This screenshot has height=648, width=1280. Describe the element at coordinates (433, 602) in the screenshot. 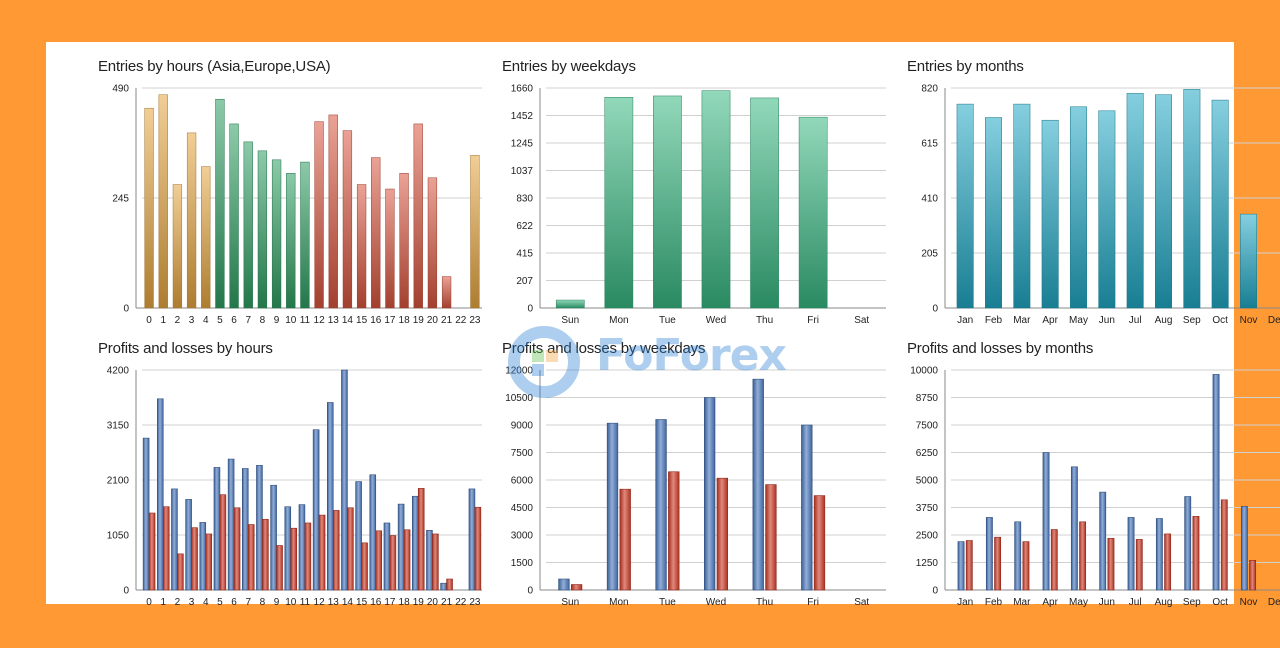

I see `x-tick-label: 20` at that location.